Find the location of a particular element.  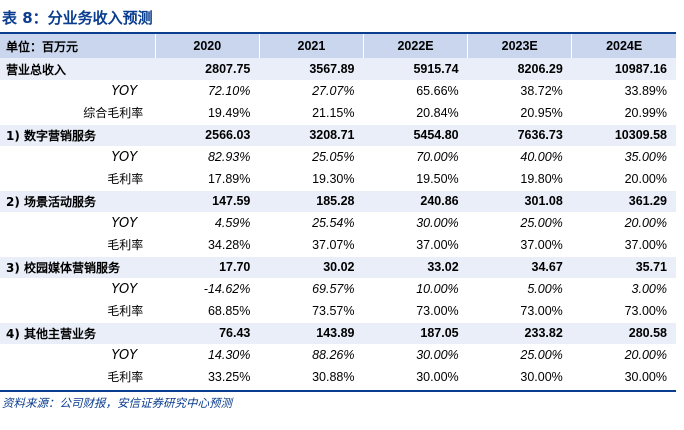

value-cell: 361.29 is located at coordinates (623, 201).